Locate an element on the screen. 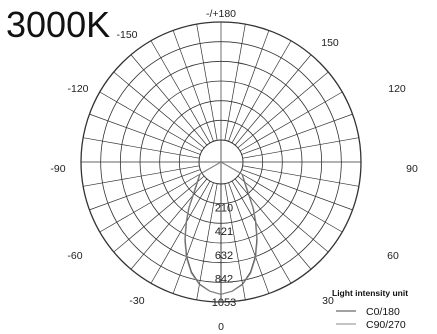 The image size is (437, 334). radial-tick-label: 842 is located at coordinates (224, 279).